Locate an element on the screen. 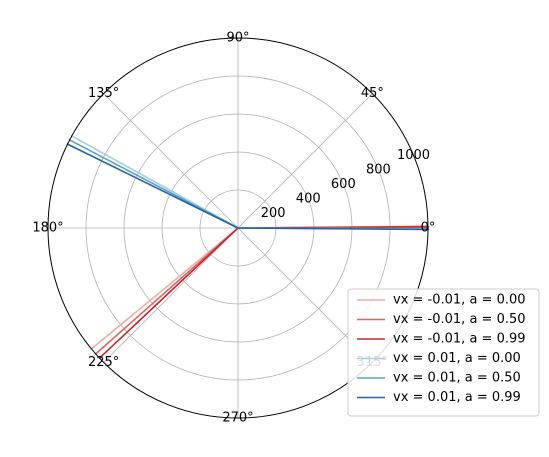  legend-label-5: vx = 0.01, a = 0.99 is located at coordinates (457, 397).